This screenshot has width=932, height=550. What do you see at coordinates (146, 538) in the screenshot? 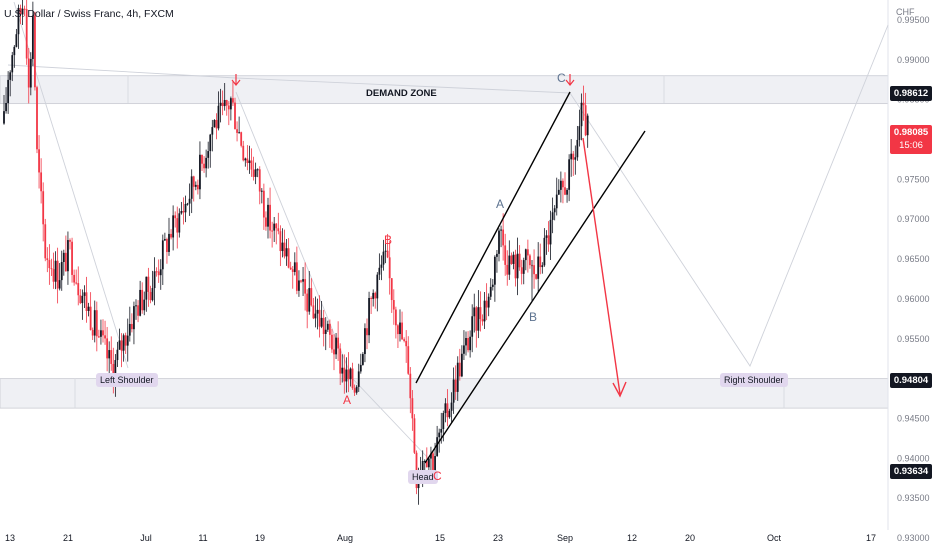
I see `x-tick-label: Jul` at bounding box center [146, 538].